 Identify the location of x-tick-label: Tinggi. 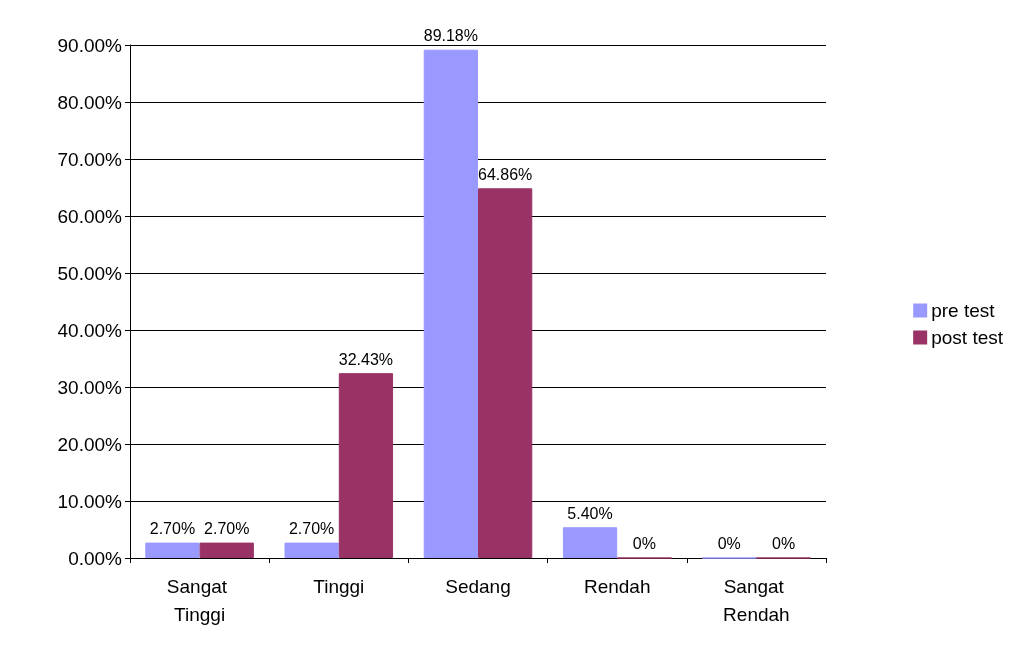
(339, 586).